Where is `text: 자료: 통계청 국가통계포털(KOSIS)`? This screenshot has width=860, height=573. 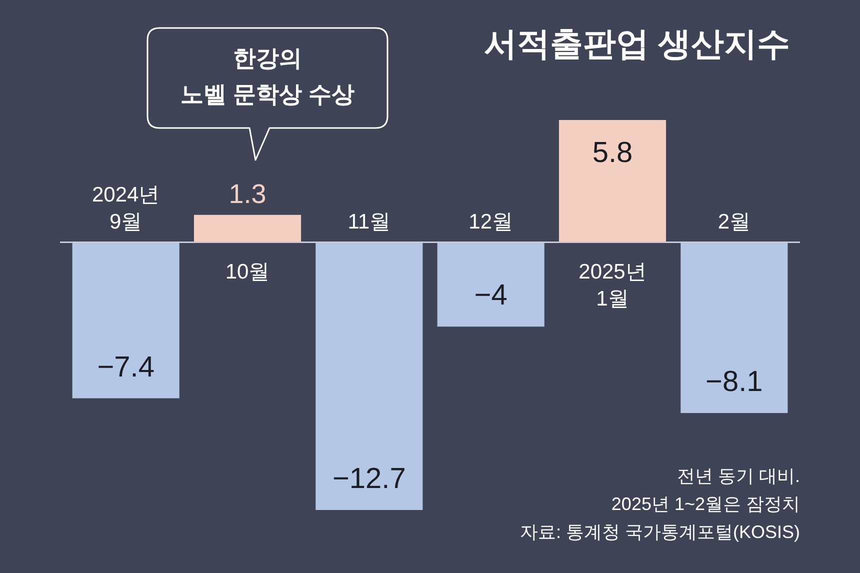
text: 자료: 통계청 국가통계포털(KOSIS) is located at coordinates (660, 532).